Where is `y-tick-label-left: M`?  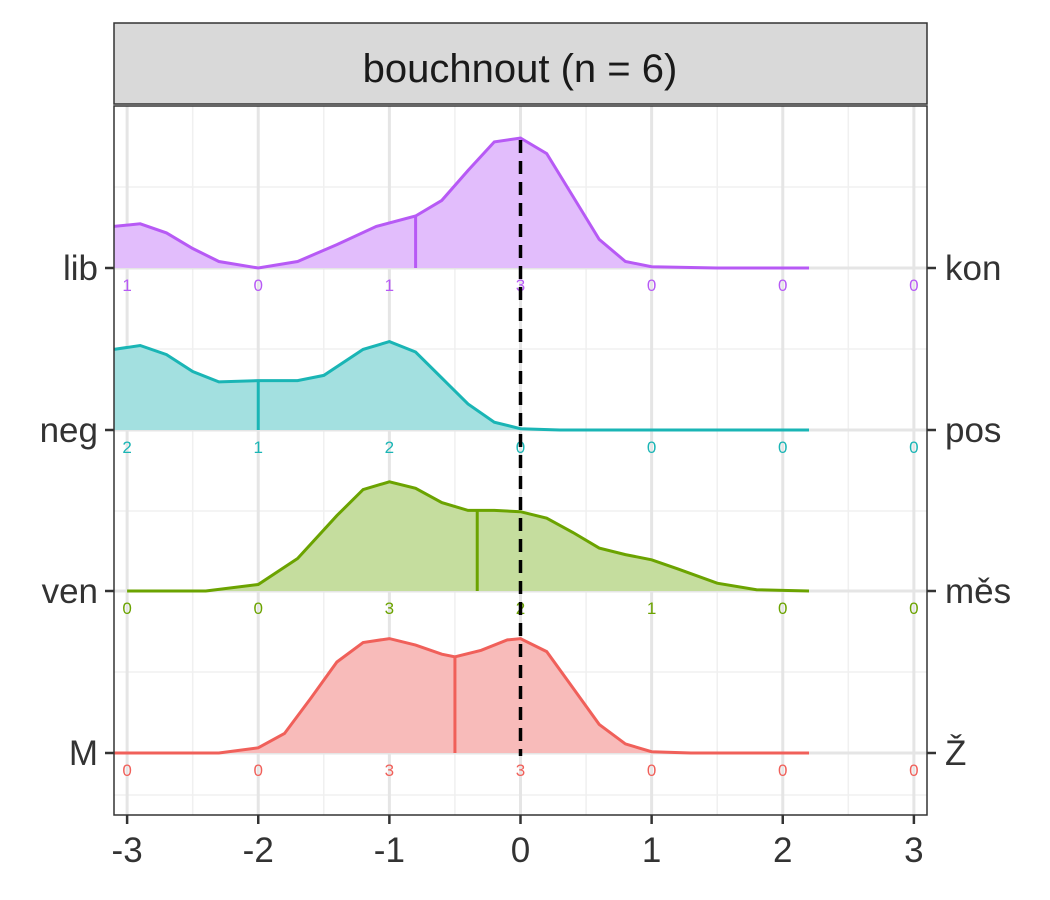 y-tick-label-left: M is located at coordinates (83, 753).